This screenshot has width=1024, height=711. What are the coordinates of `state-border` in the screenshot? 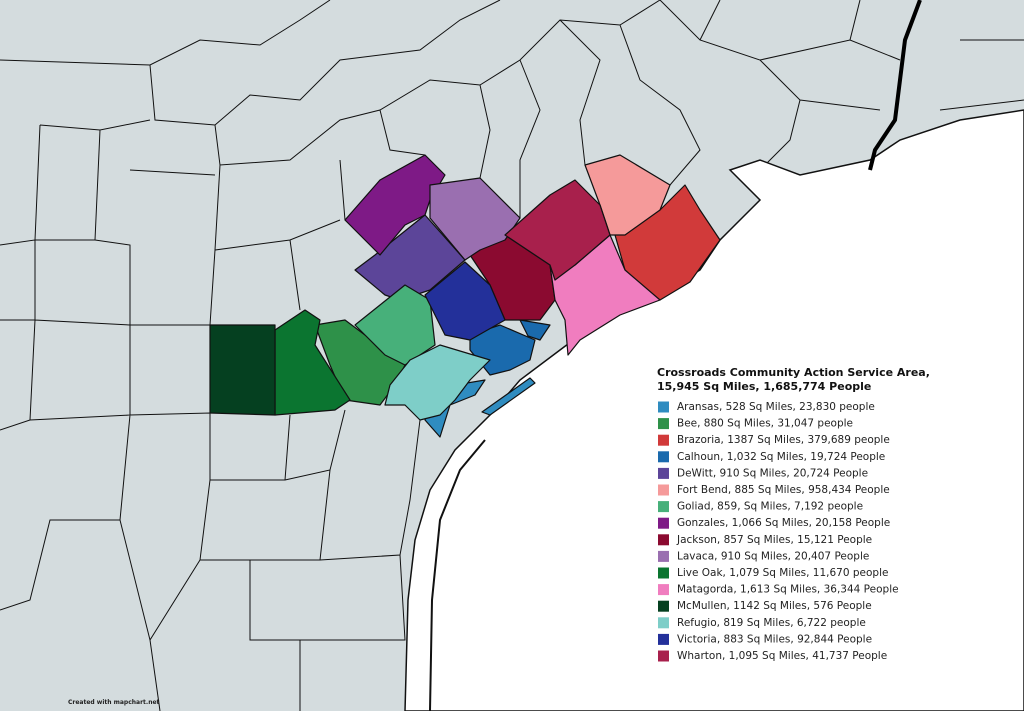 It's located at (895, 85).